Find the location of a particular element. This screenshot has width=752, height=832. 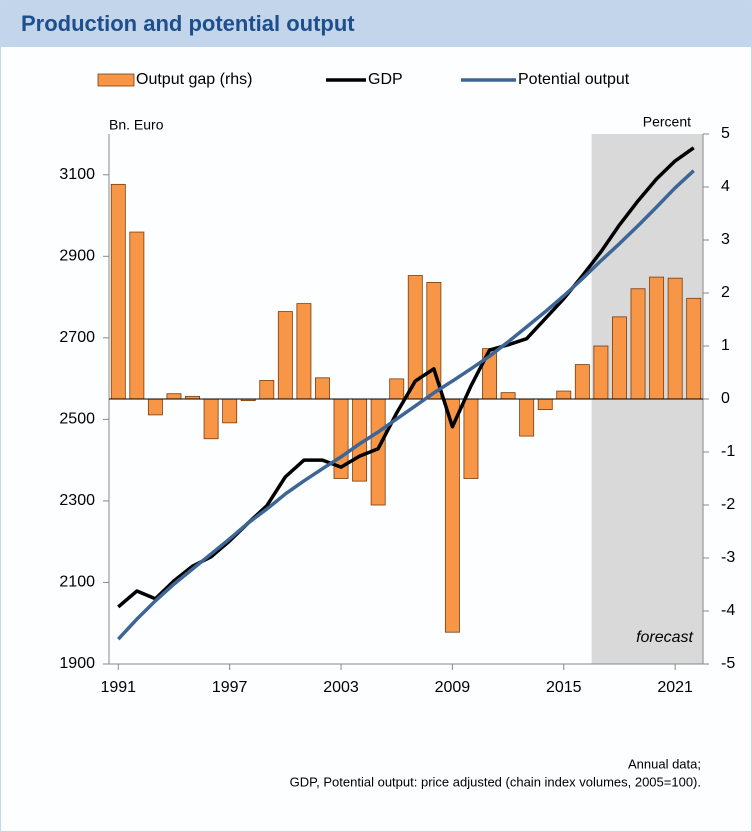

footnote: Annual data; is located at coordinates (664, 763).